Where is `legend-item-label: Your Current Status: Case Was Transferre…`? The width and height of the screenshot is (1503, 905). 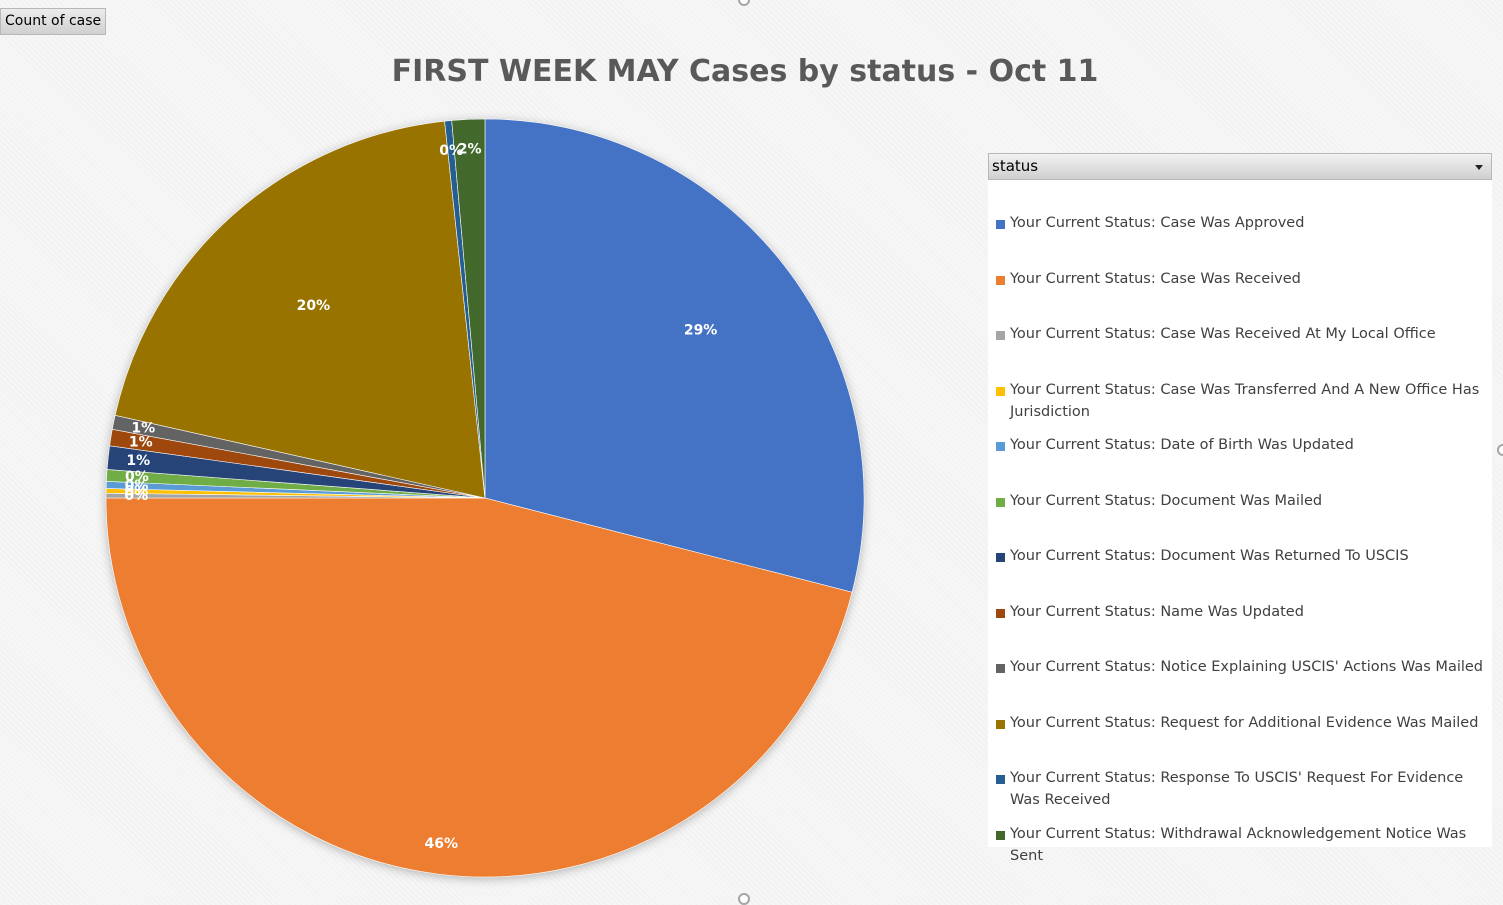
legend-item-label: Your Current Status: Case Was Transferre… is located at coordinates (1245, 400).